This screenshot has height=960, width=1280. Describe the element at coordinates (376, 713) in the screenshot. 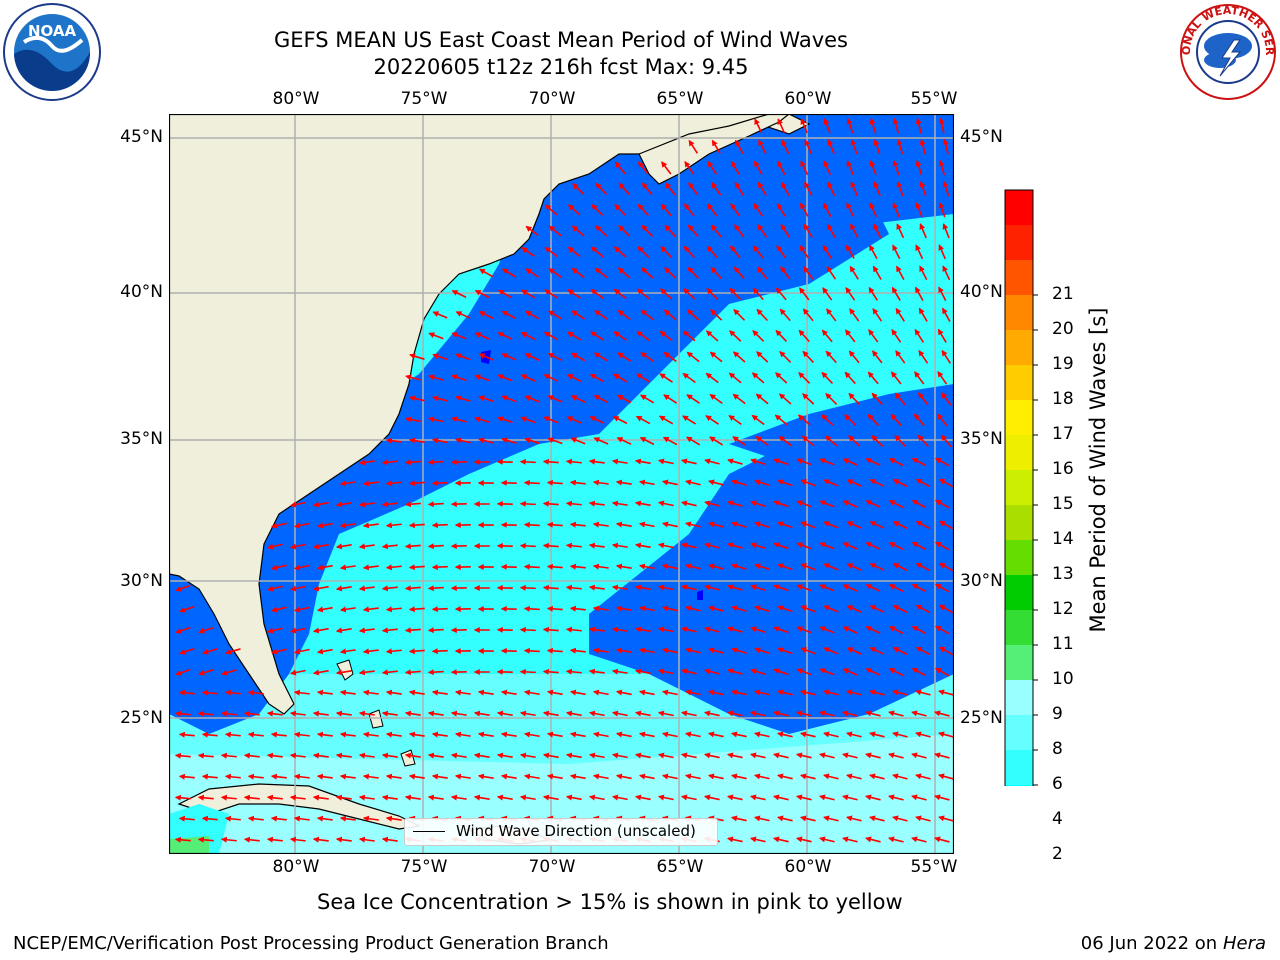

I see `land-bahamas` at that location.